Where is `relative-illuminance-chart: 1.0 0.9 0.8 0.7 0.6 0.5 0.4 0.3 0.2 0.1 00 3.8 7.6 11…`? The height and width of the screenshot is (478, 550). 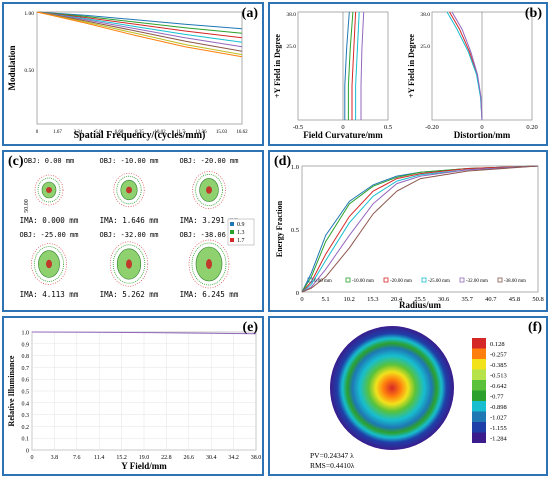
relative-illuminance-chart: 1.0 0.9 0.8 0.7 0.6 0.5 0.4 0.3 0.2 0.1 00 3.8 7.6 11… is located at coordinates (134, 401).